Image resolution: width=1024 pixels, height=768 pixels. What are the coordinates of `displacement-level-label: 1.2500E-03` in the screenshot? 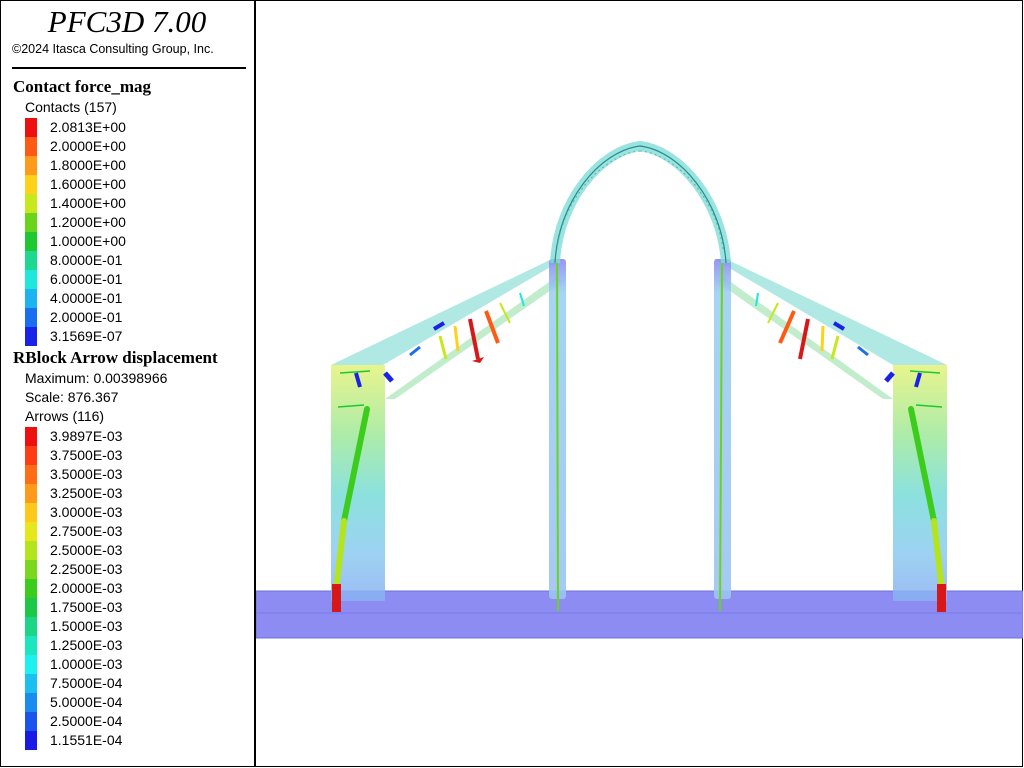 It's located at (86, 645).